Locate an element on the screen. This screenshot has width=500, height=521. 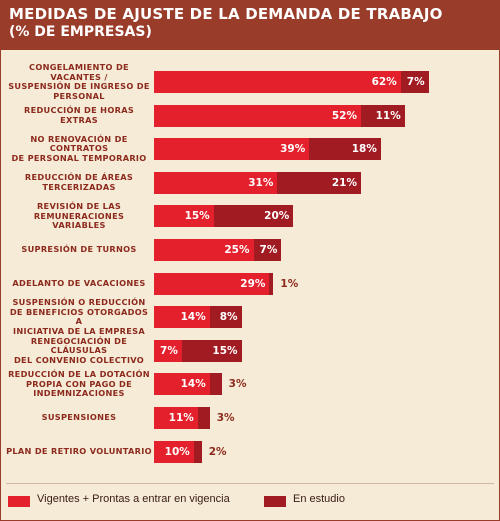
value-label-vigentes: 10% is located at coordinates (177, 451).